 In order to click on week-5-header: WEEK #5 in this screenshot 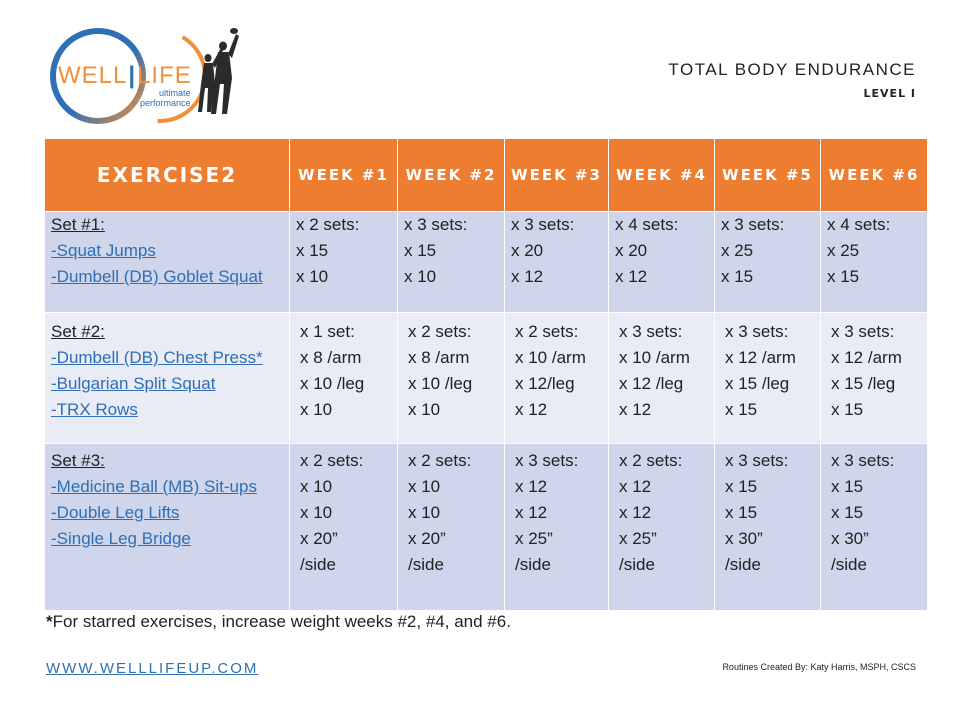, I will do `click(767, 175)`.